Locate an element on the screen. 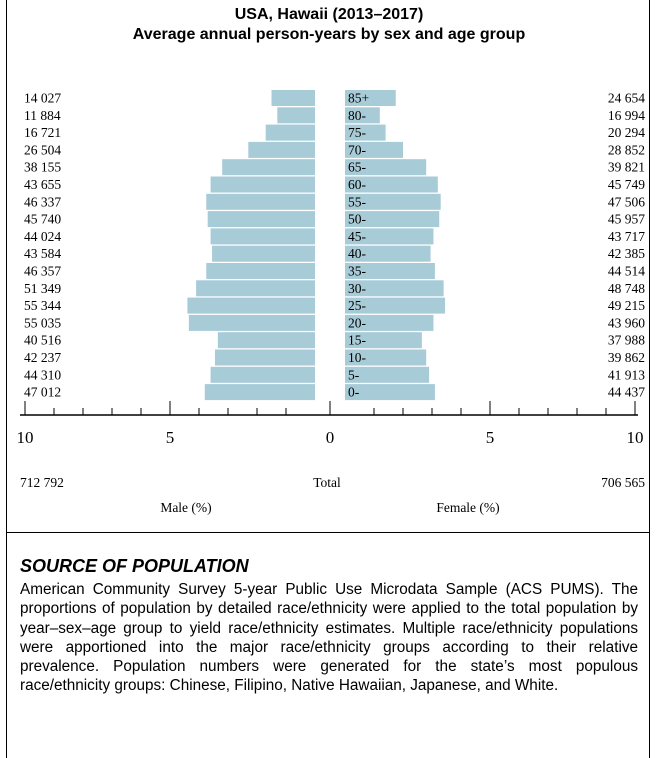  male-count-label: 51 349 is located at coordinates (42, 288).